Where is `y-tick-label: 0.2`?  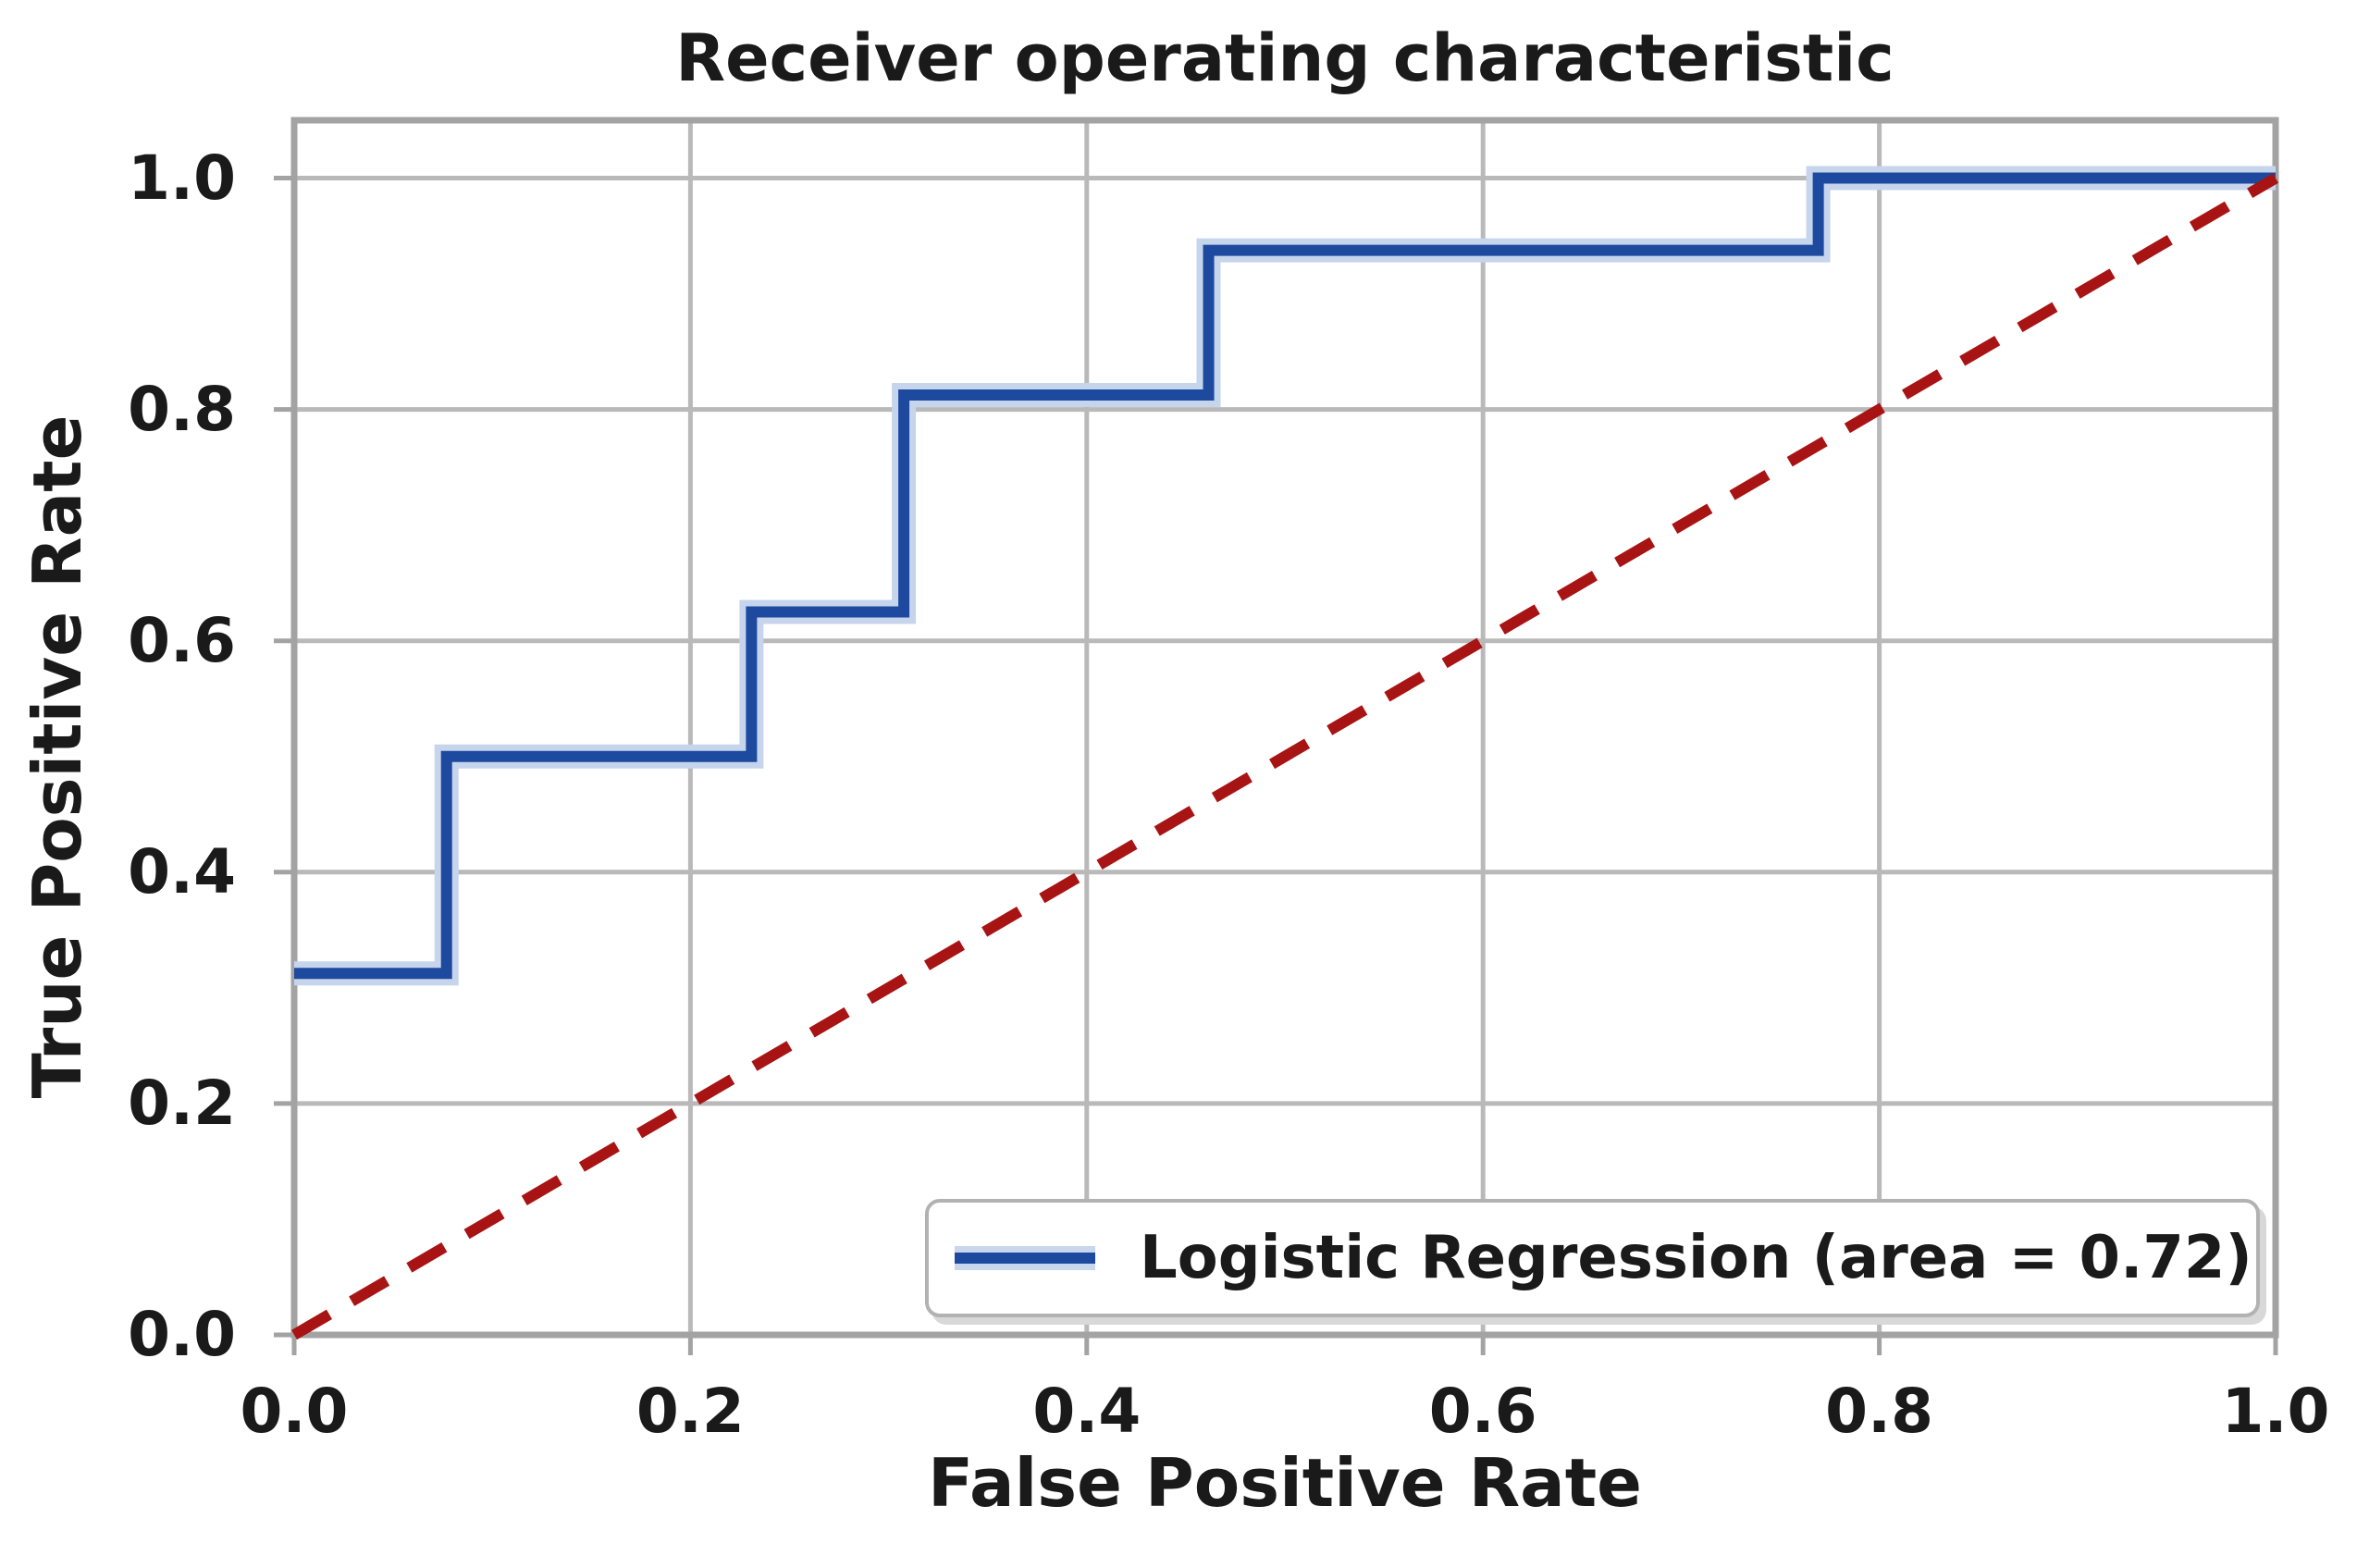
y-tick-label: 0.2 is located at coordinates (182, 1103).